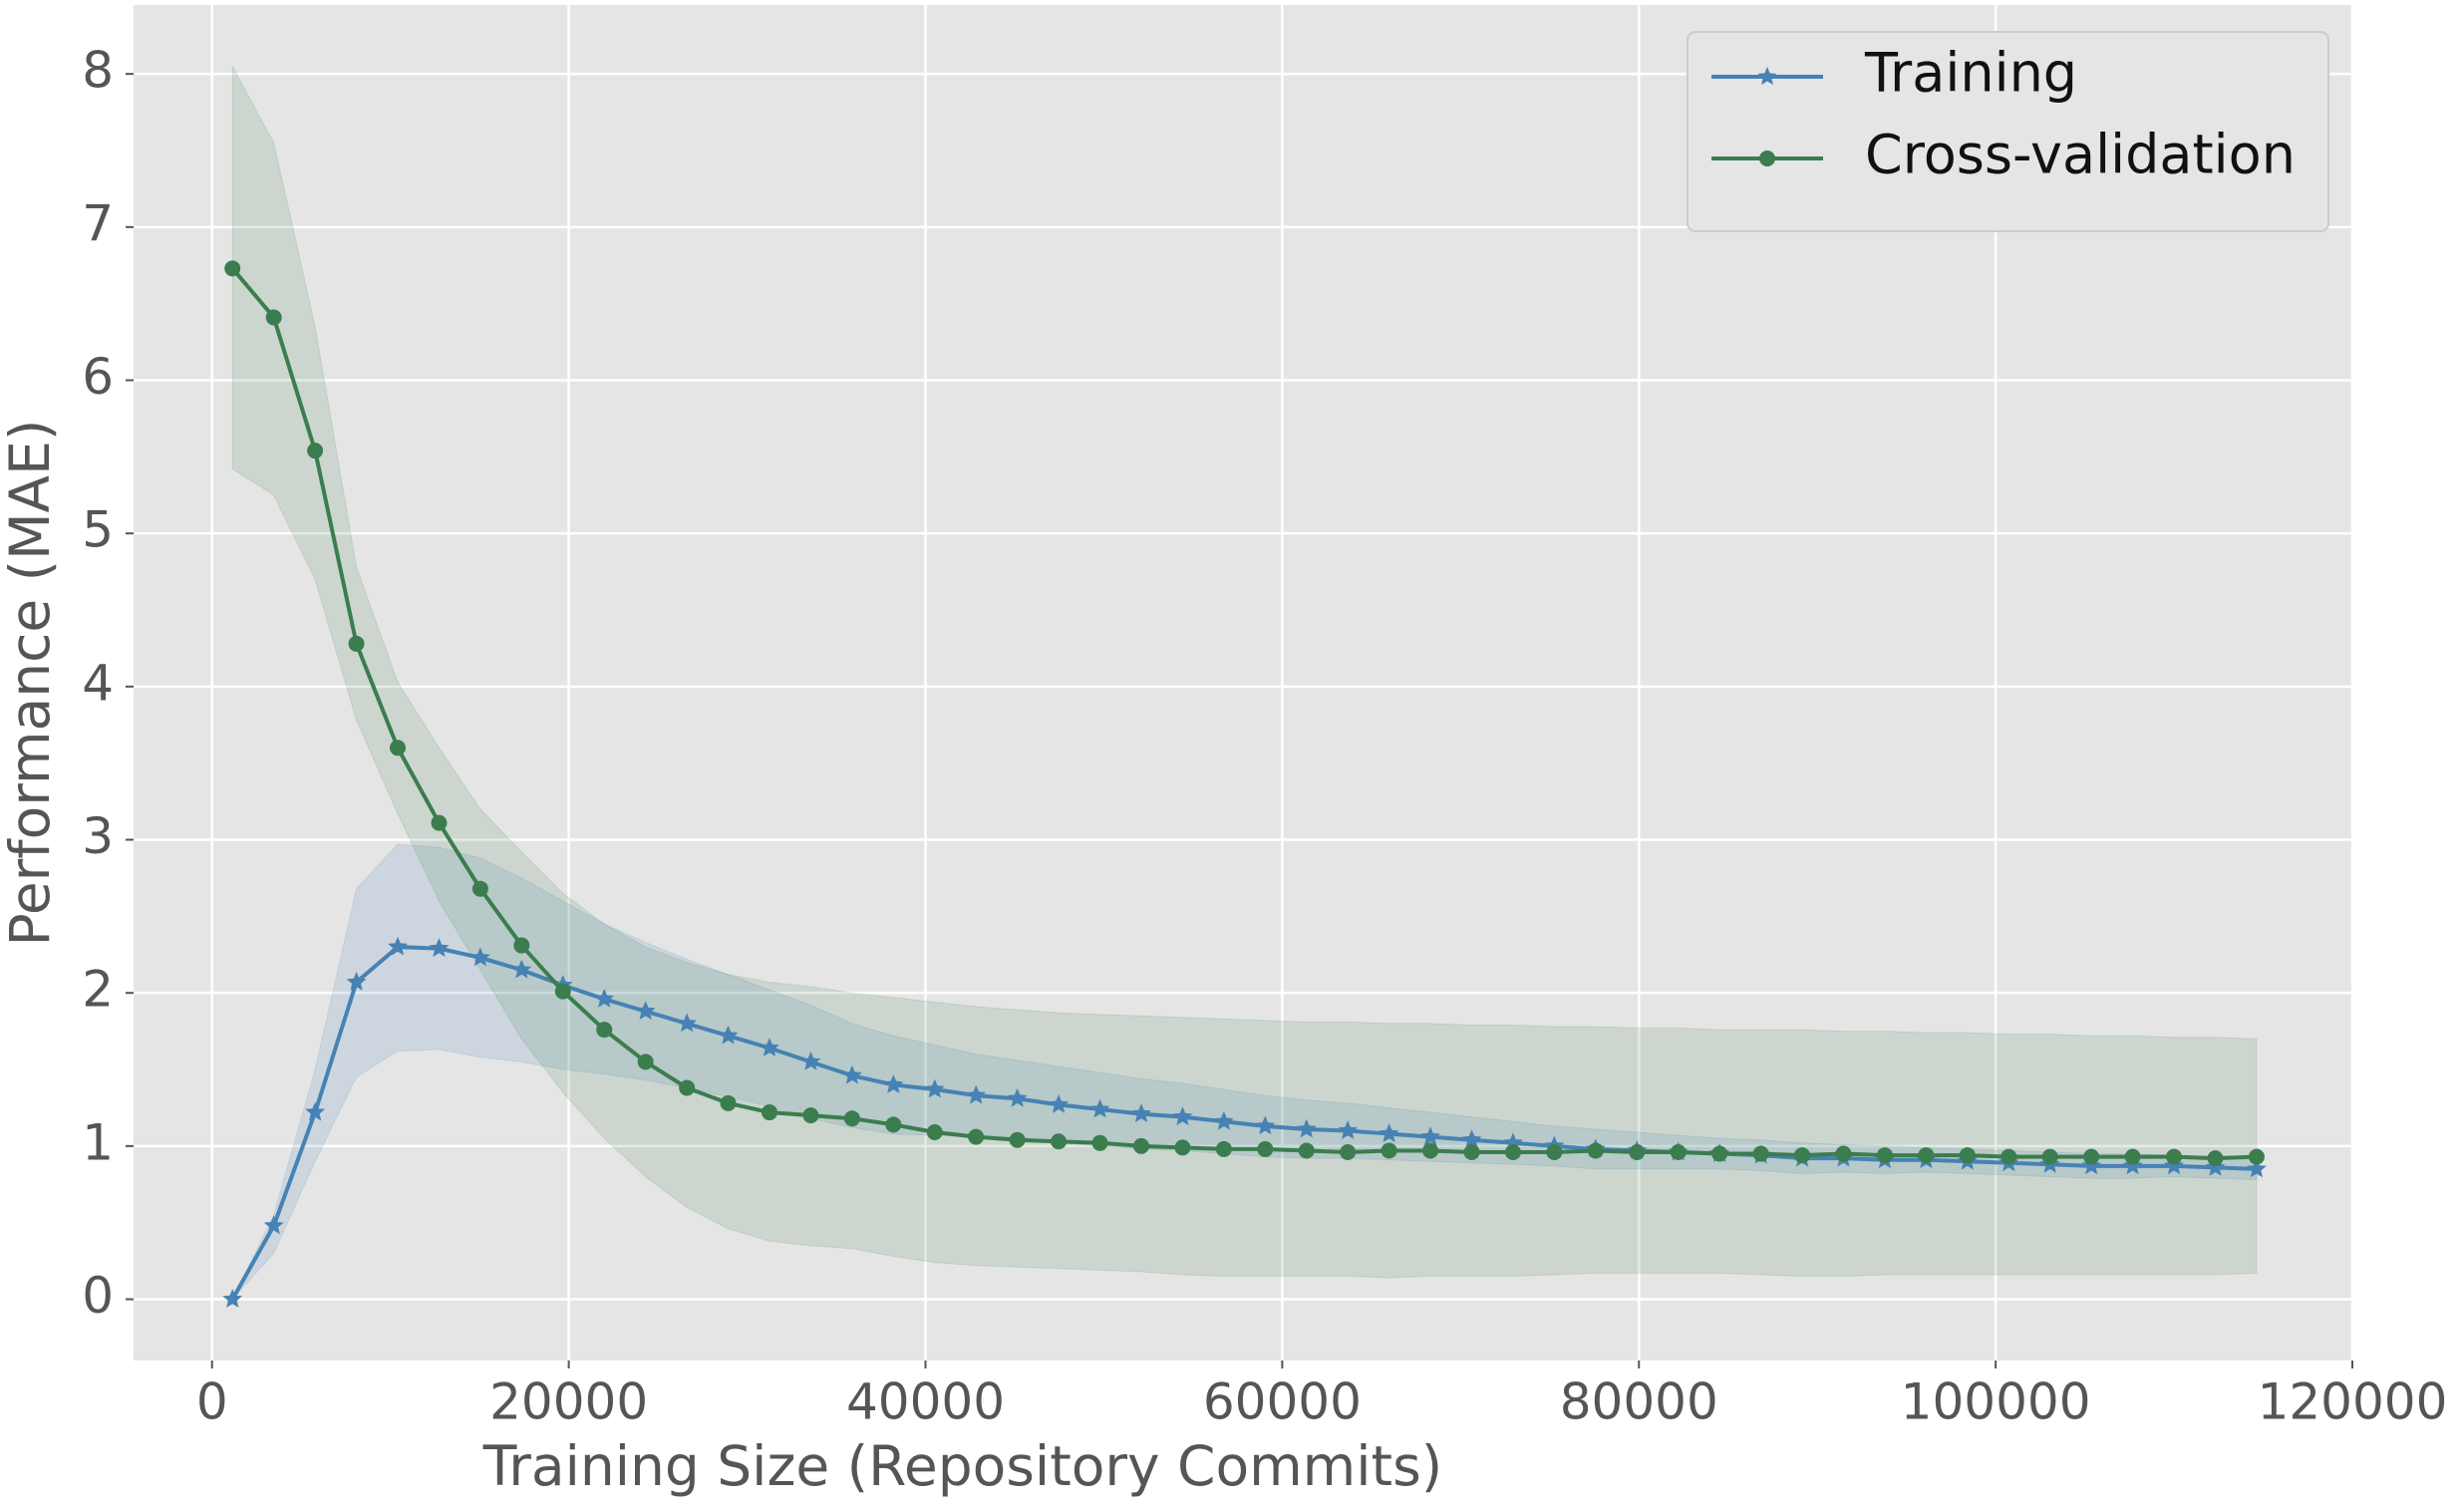 The width and height of the screenshot is (2464, 1511). I want to click on y-tick-label: 8, so click(98, 71).